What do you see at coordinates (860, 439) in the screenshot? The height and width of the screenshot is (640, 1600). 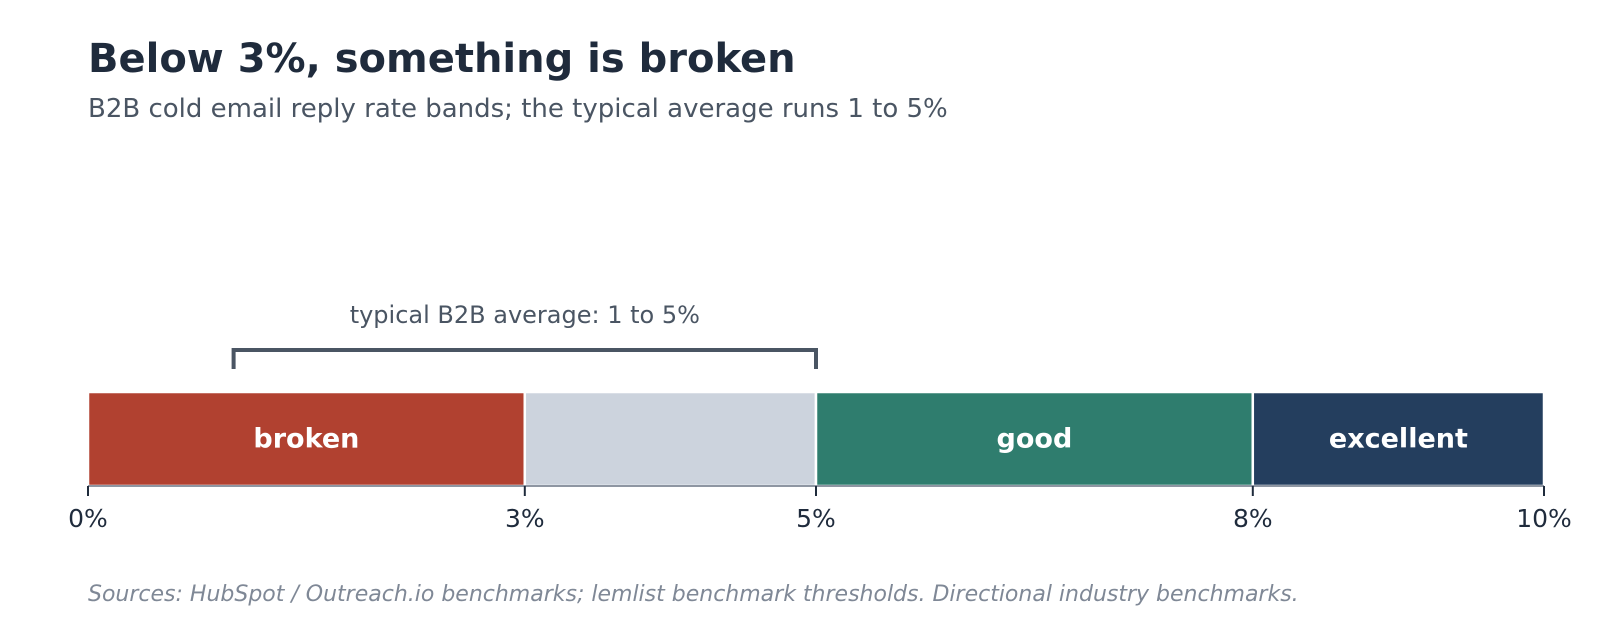 I see `band-labels-layer: broken good excellent` at bounding box center [860, 439].